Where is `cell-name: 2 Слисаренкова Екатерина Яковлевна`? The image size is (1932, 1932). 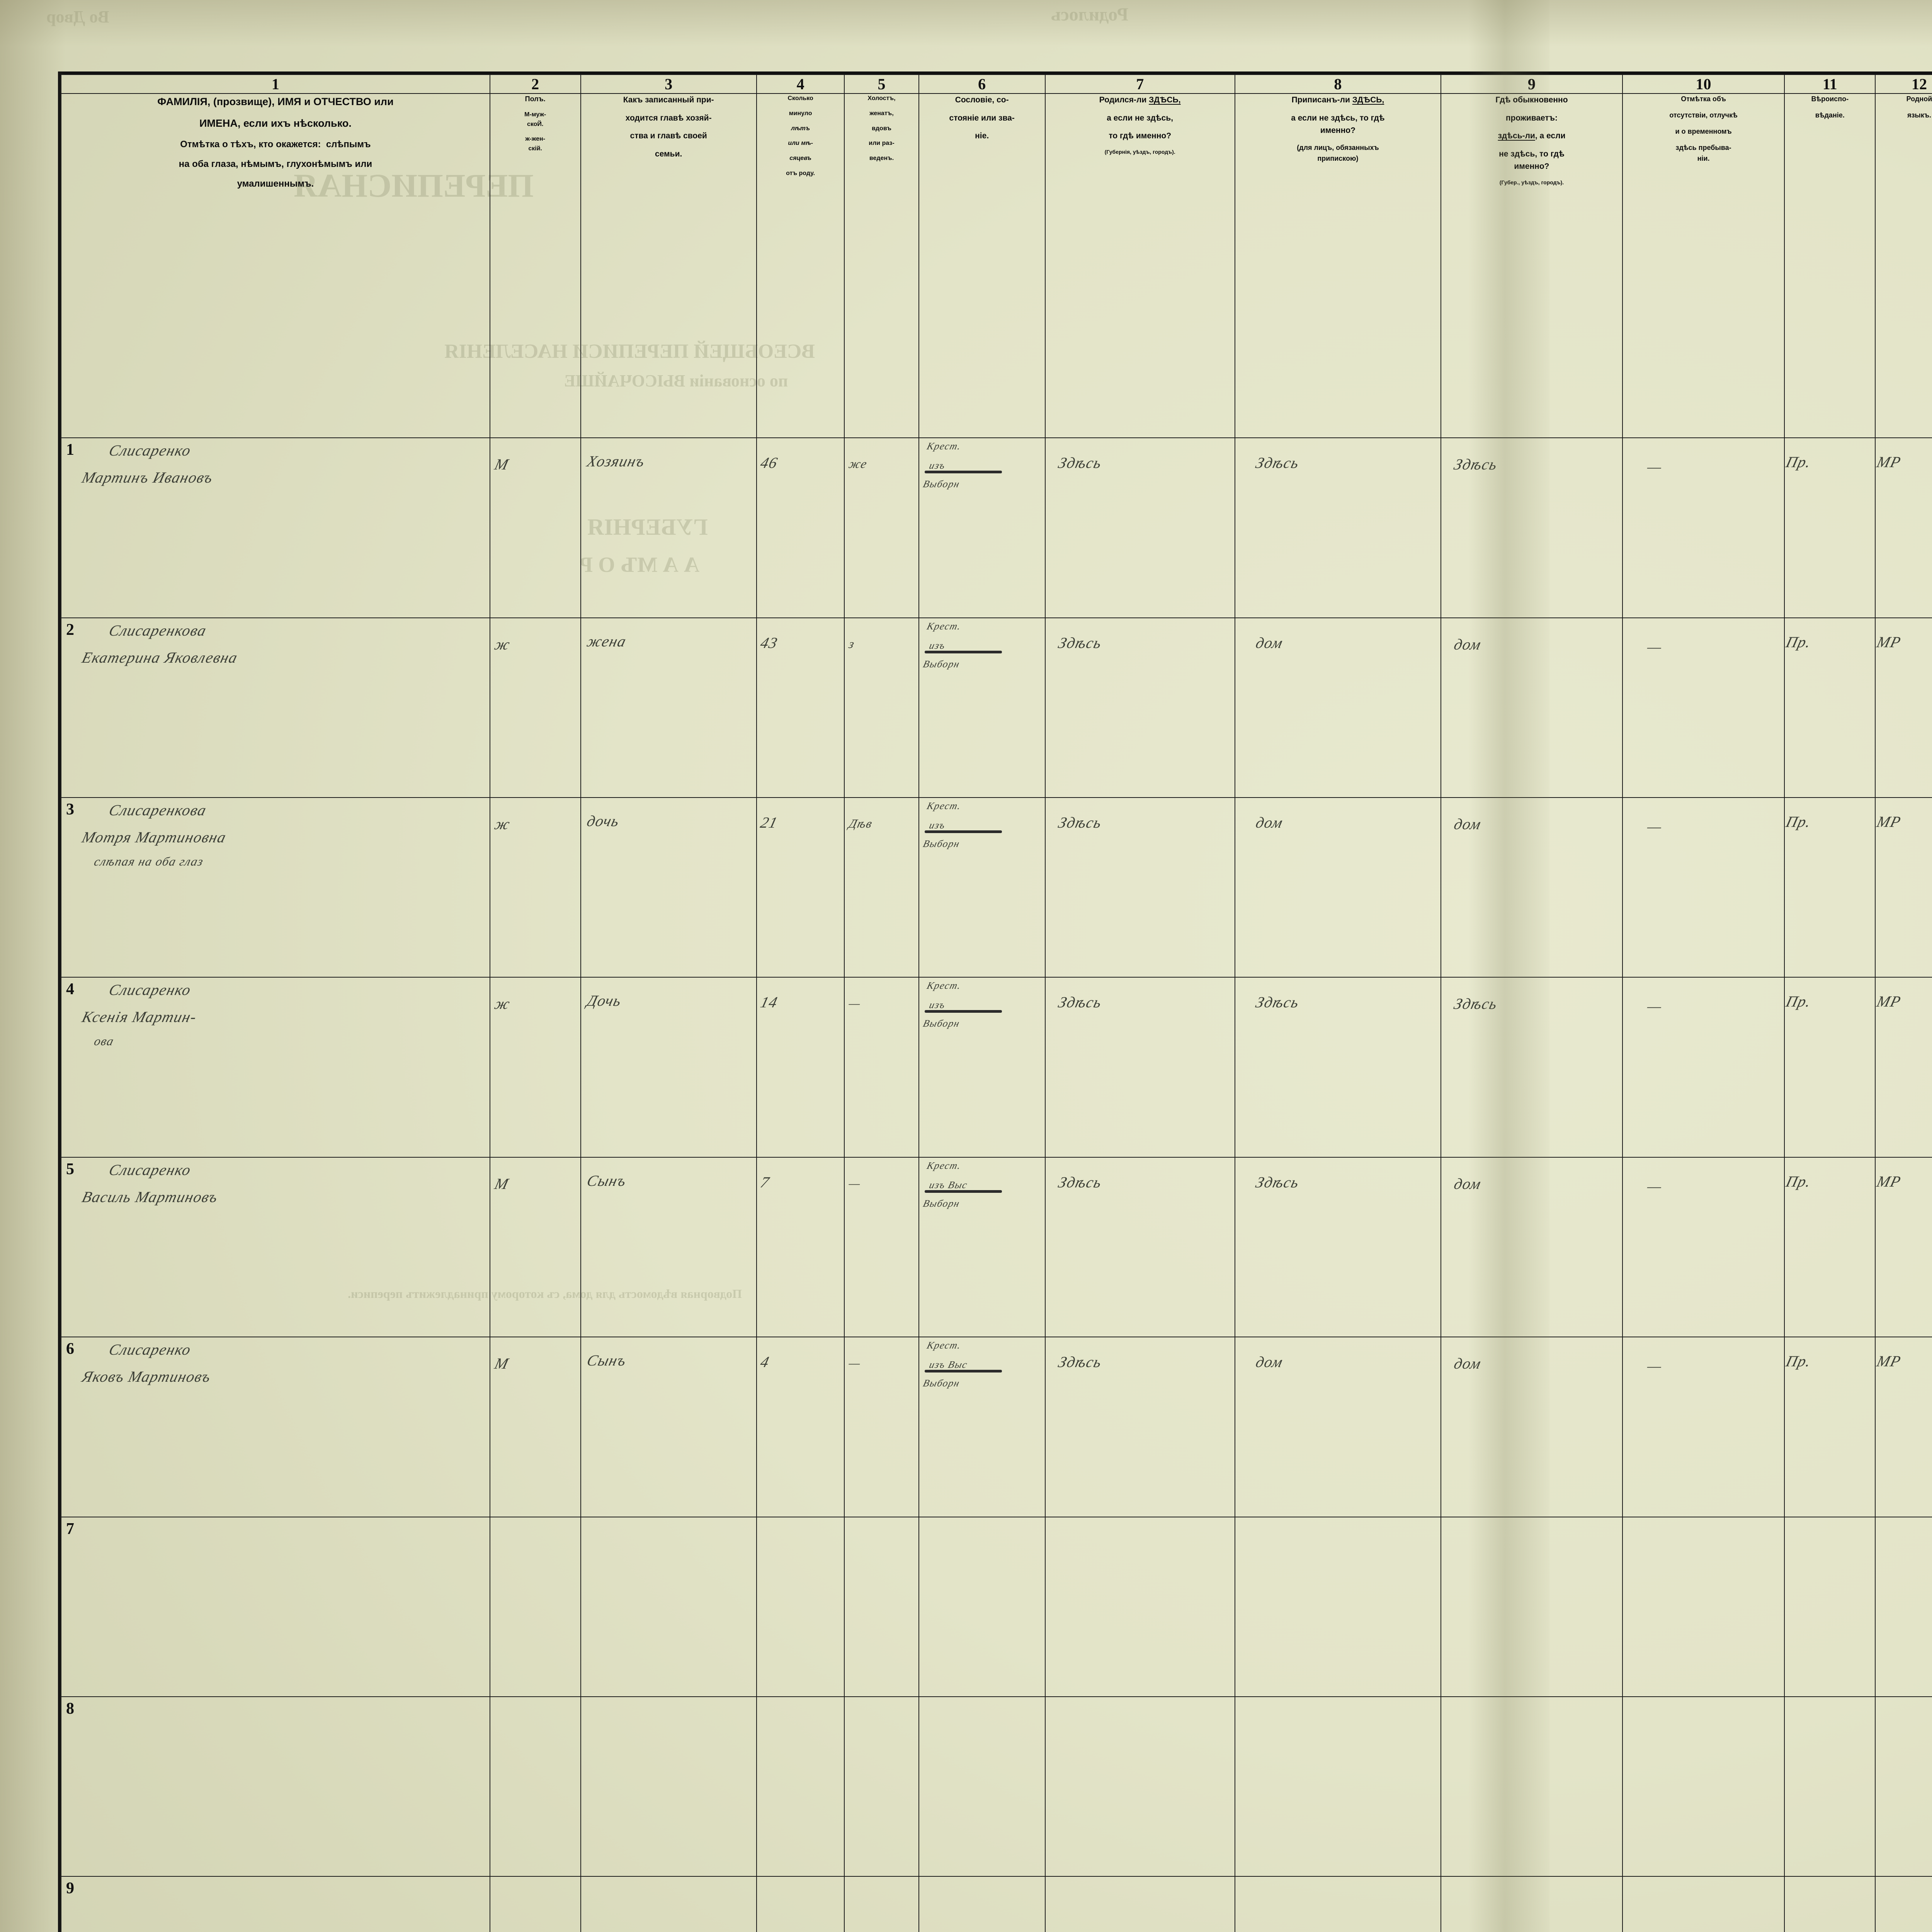 cell-name: 2 Слисаренкова Екатерина Яковлевна is located at coordinates (275, 708).